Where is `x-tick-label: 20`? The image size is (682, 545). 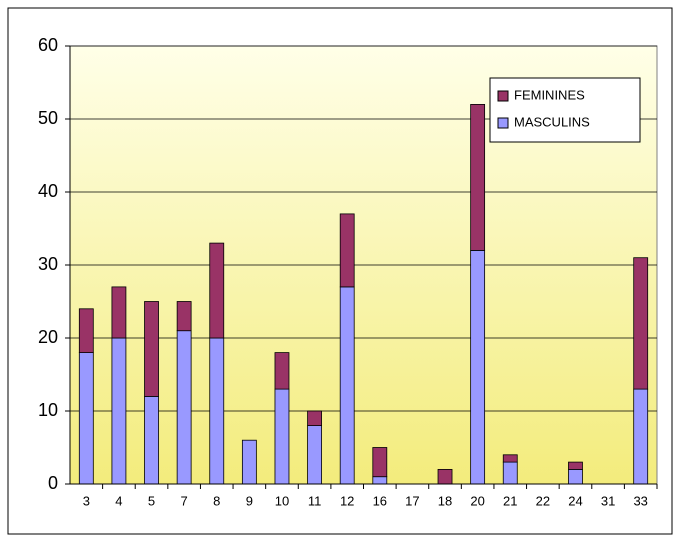
x-tick-label: 20 is located at coordinates (477, 500).